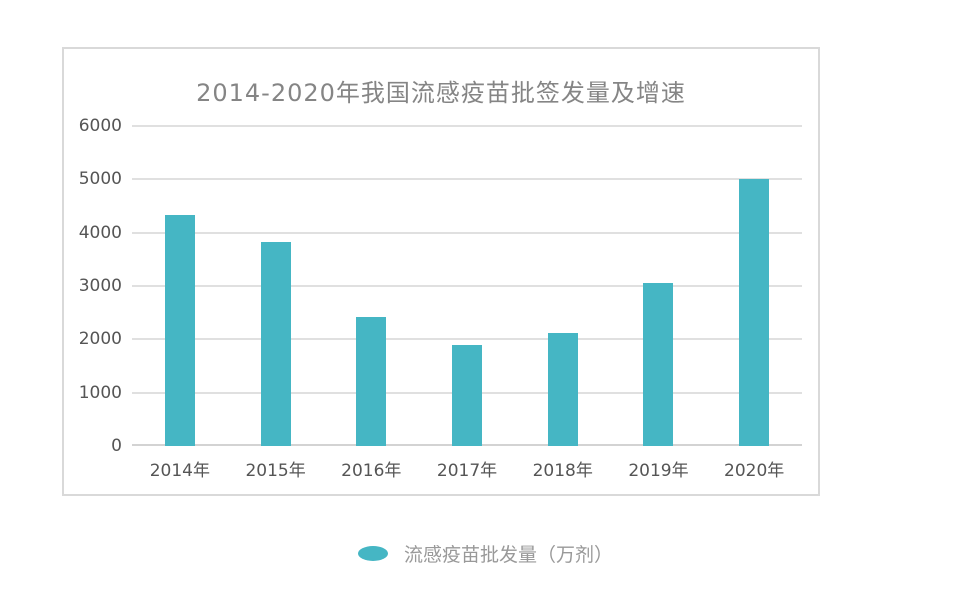 This screenshot has height=598, width=960. What do you see at coordinates (116, 446) in the screenshot?
I see `y-tick-label: 0` at bounding box center [116, 446].